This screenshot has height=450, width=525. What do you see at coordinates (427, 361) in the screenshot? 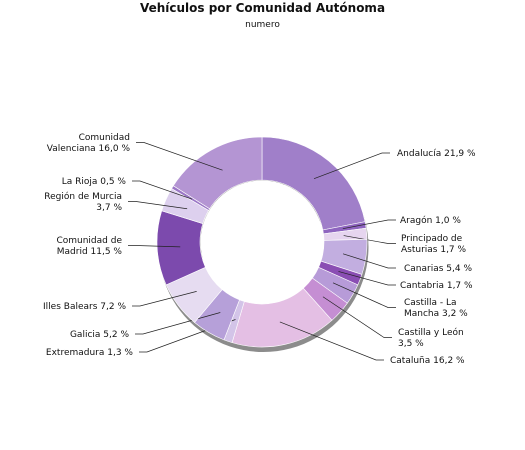
I see `slice-label: Cataluña 16,2 %` at bounding box center [427, 361].